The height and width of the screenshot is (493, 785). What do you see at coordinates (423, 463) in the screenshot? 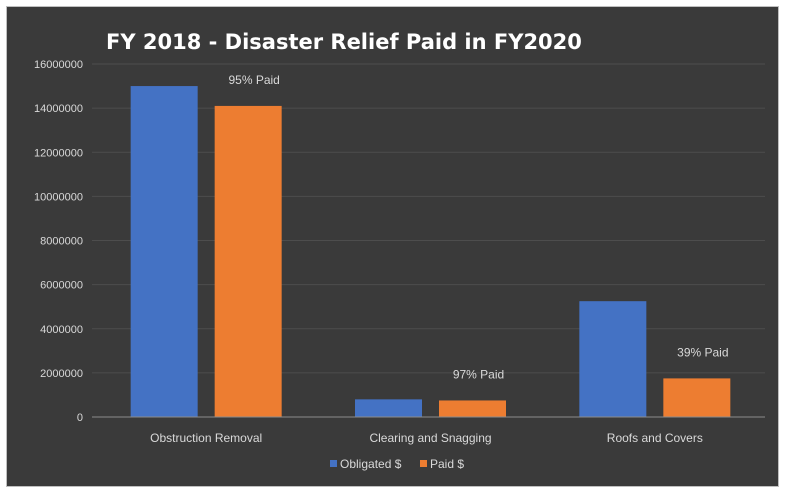
I see `legend-swatch-paid` at bounding box center [423, 463].